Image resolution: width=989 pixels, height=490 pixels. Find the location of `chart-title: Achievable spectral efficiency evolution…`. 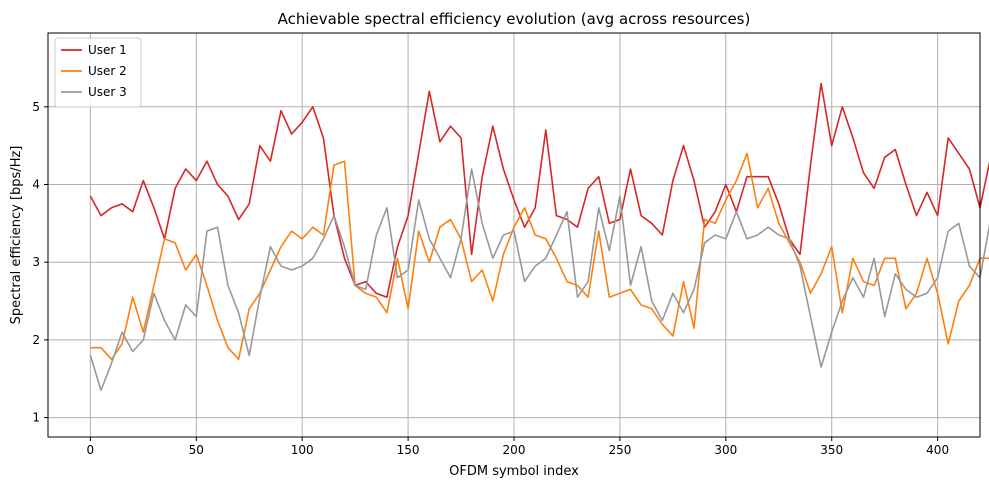

chart-title: Achievable spectral efficiency evolution… is located at coordinates (514, 19).